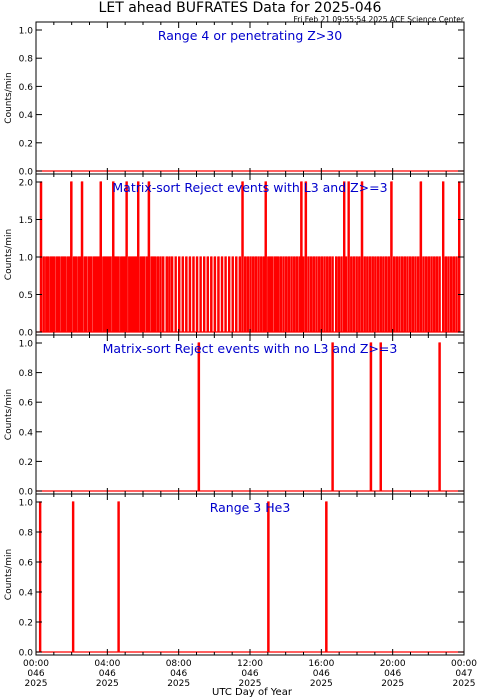 This screenshot has height=700, width=479. Describe the element at coordinates (250, 35) in the screenshot. I see `panel-title: Range 4 or penetrating Z>30` at that location.